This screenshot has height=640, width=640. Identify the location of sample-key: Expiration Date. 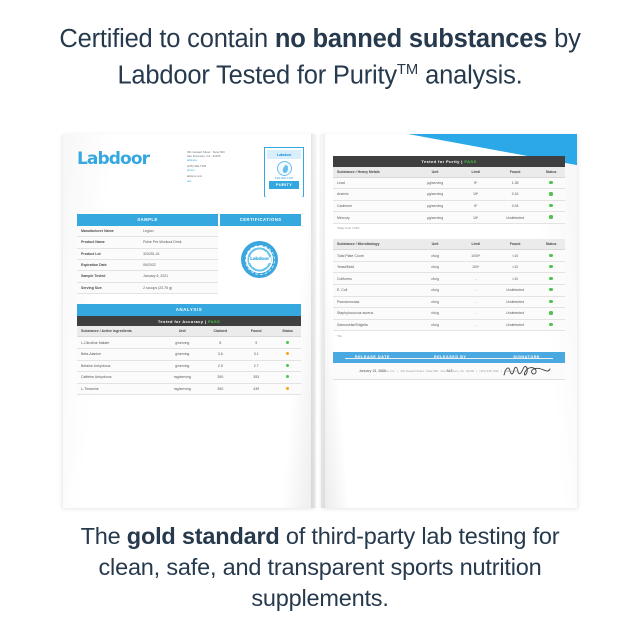
(108, 265).